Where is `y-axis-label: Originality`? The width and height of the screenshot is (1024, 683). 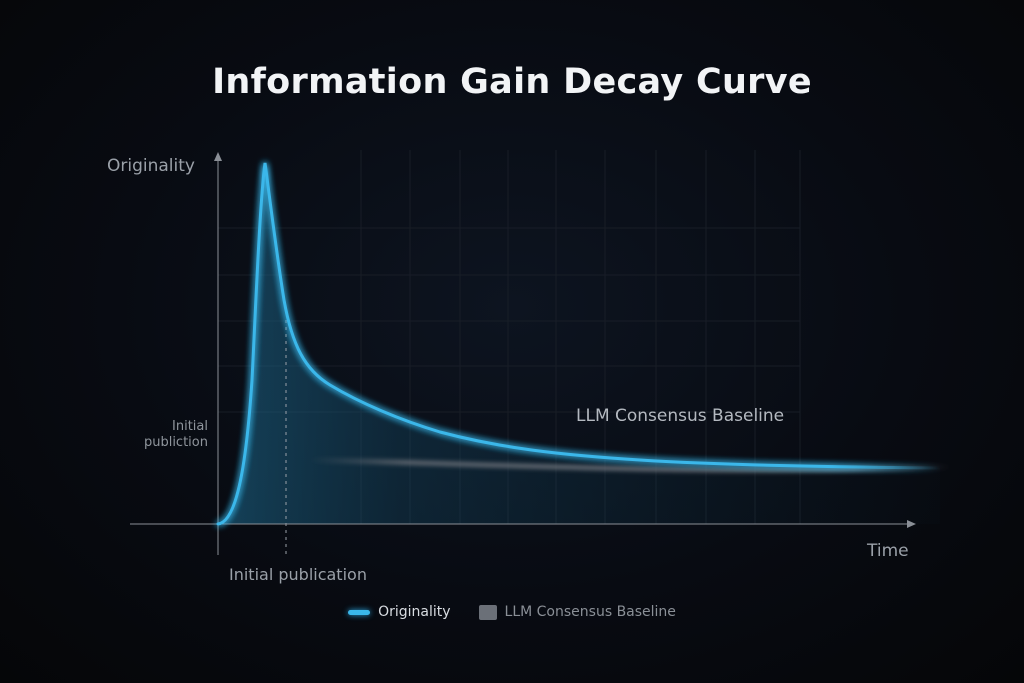
y-axis-label: Originality is located at coordinates (151, 166).